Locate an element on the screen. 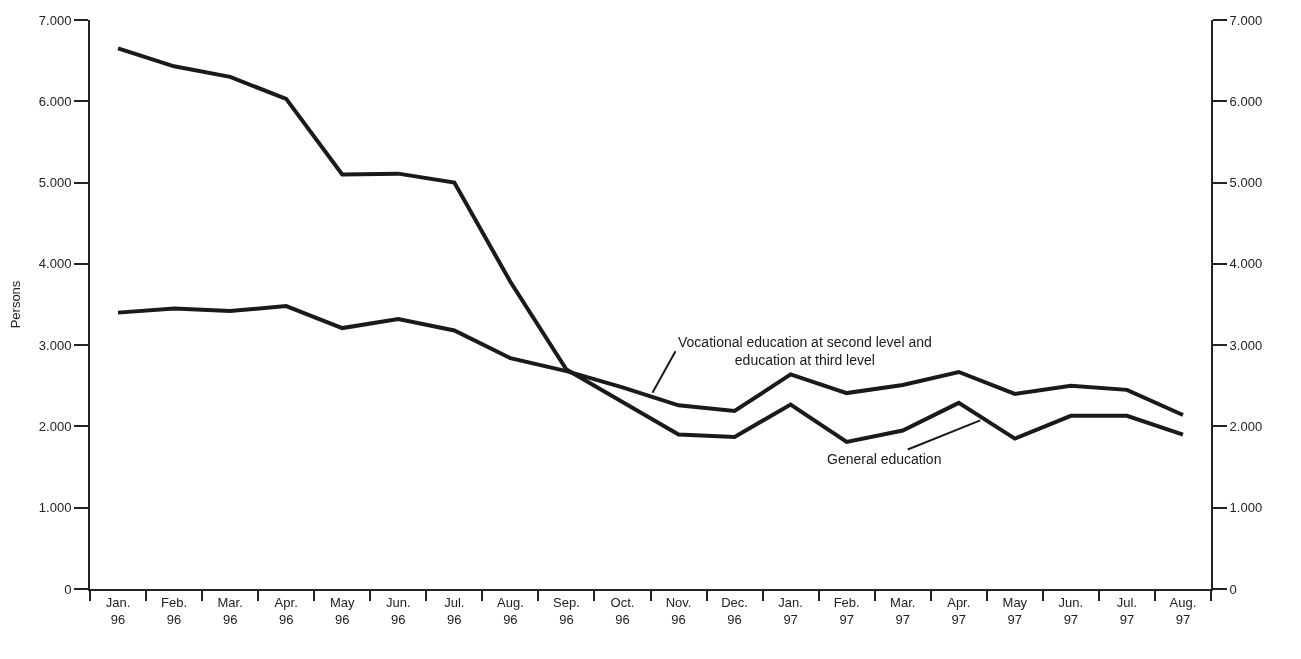  x-tick-label: Jan. 97 is located at coordinates (790, 610).